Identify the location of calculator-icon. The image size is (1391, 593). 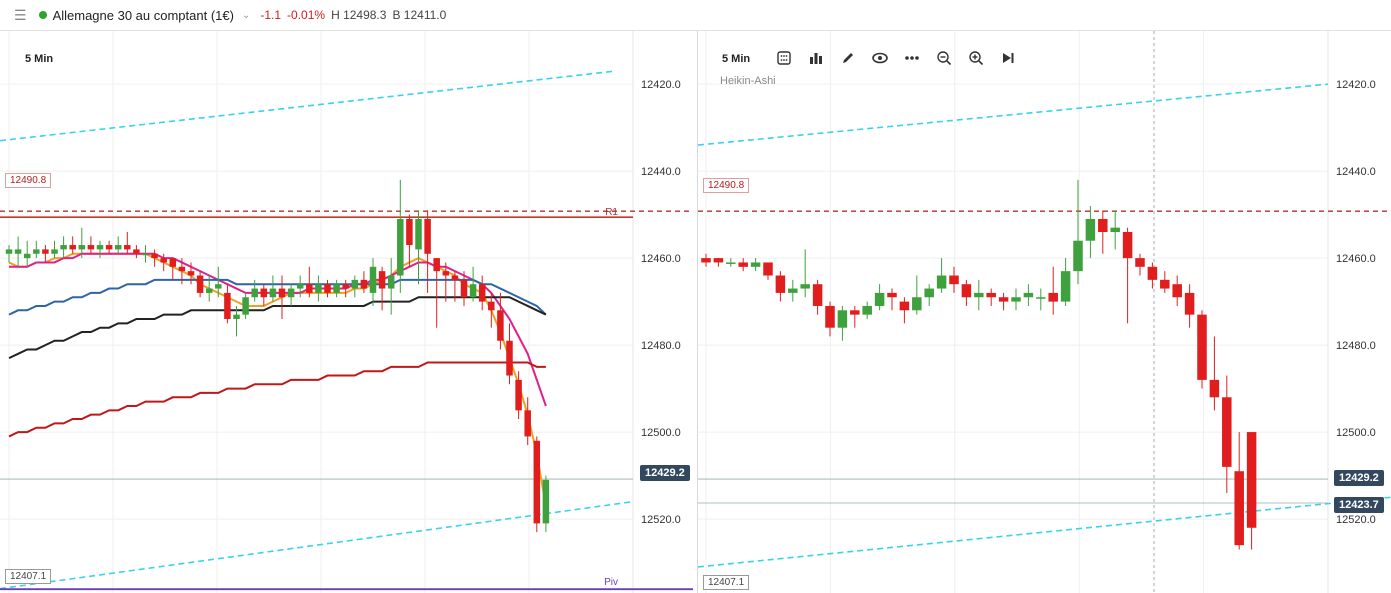
(784, 58).